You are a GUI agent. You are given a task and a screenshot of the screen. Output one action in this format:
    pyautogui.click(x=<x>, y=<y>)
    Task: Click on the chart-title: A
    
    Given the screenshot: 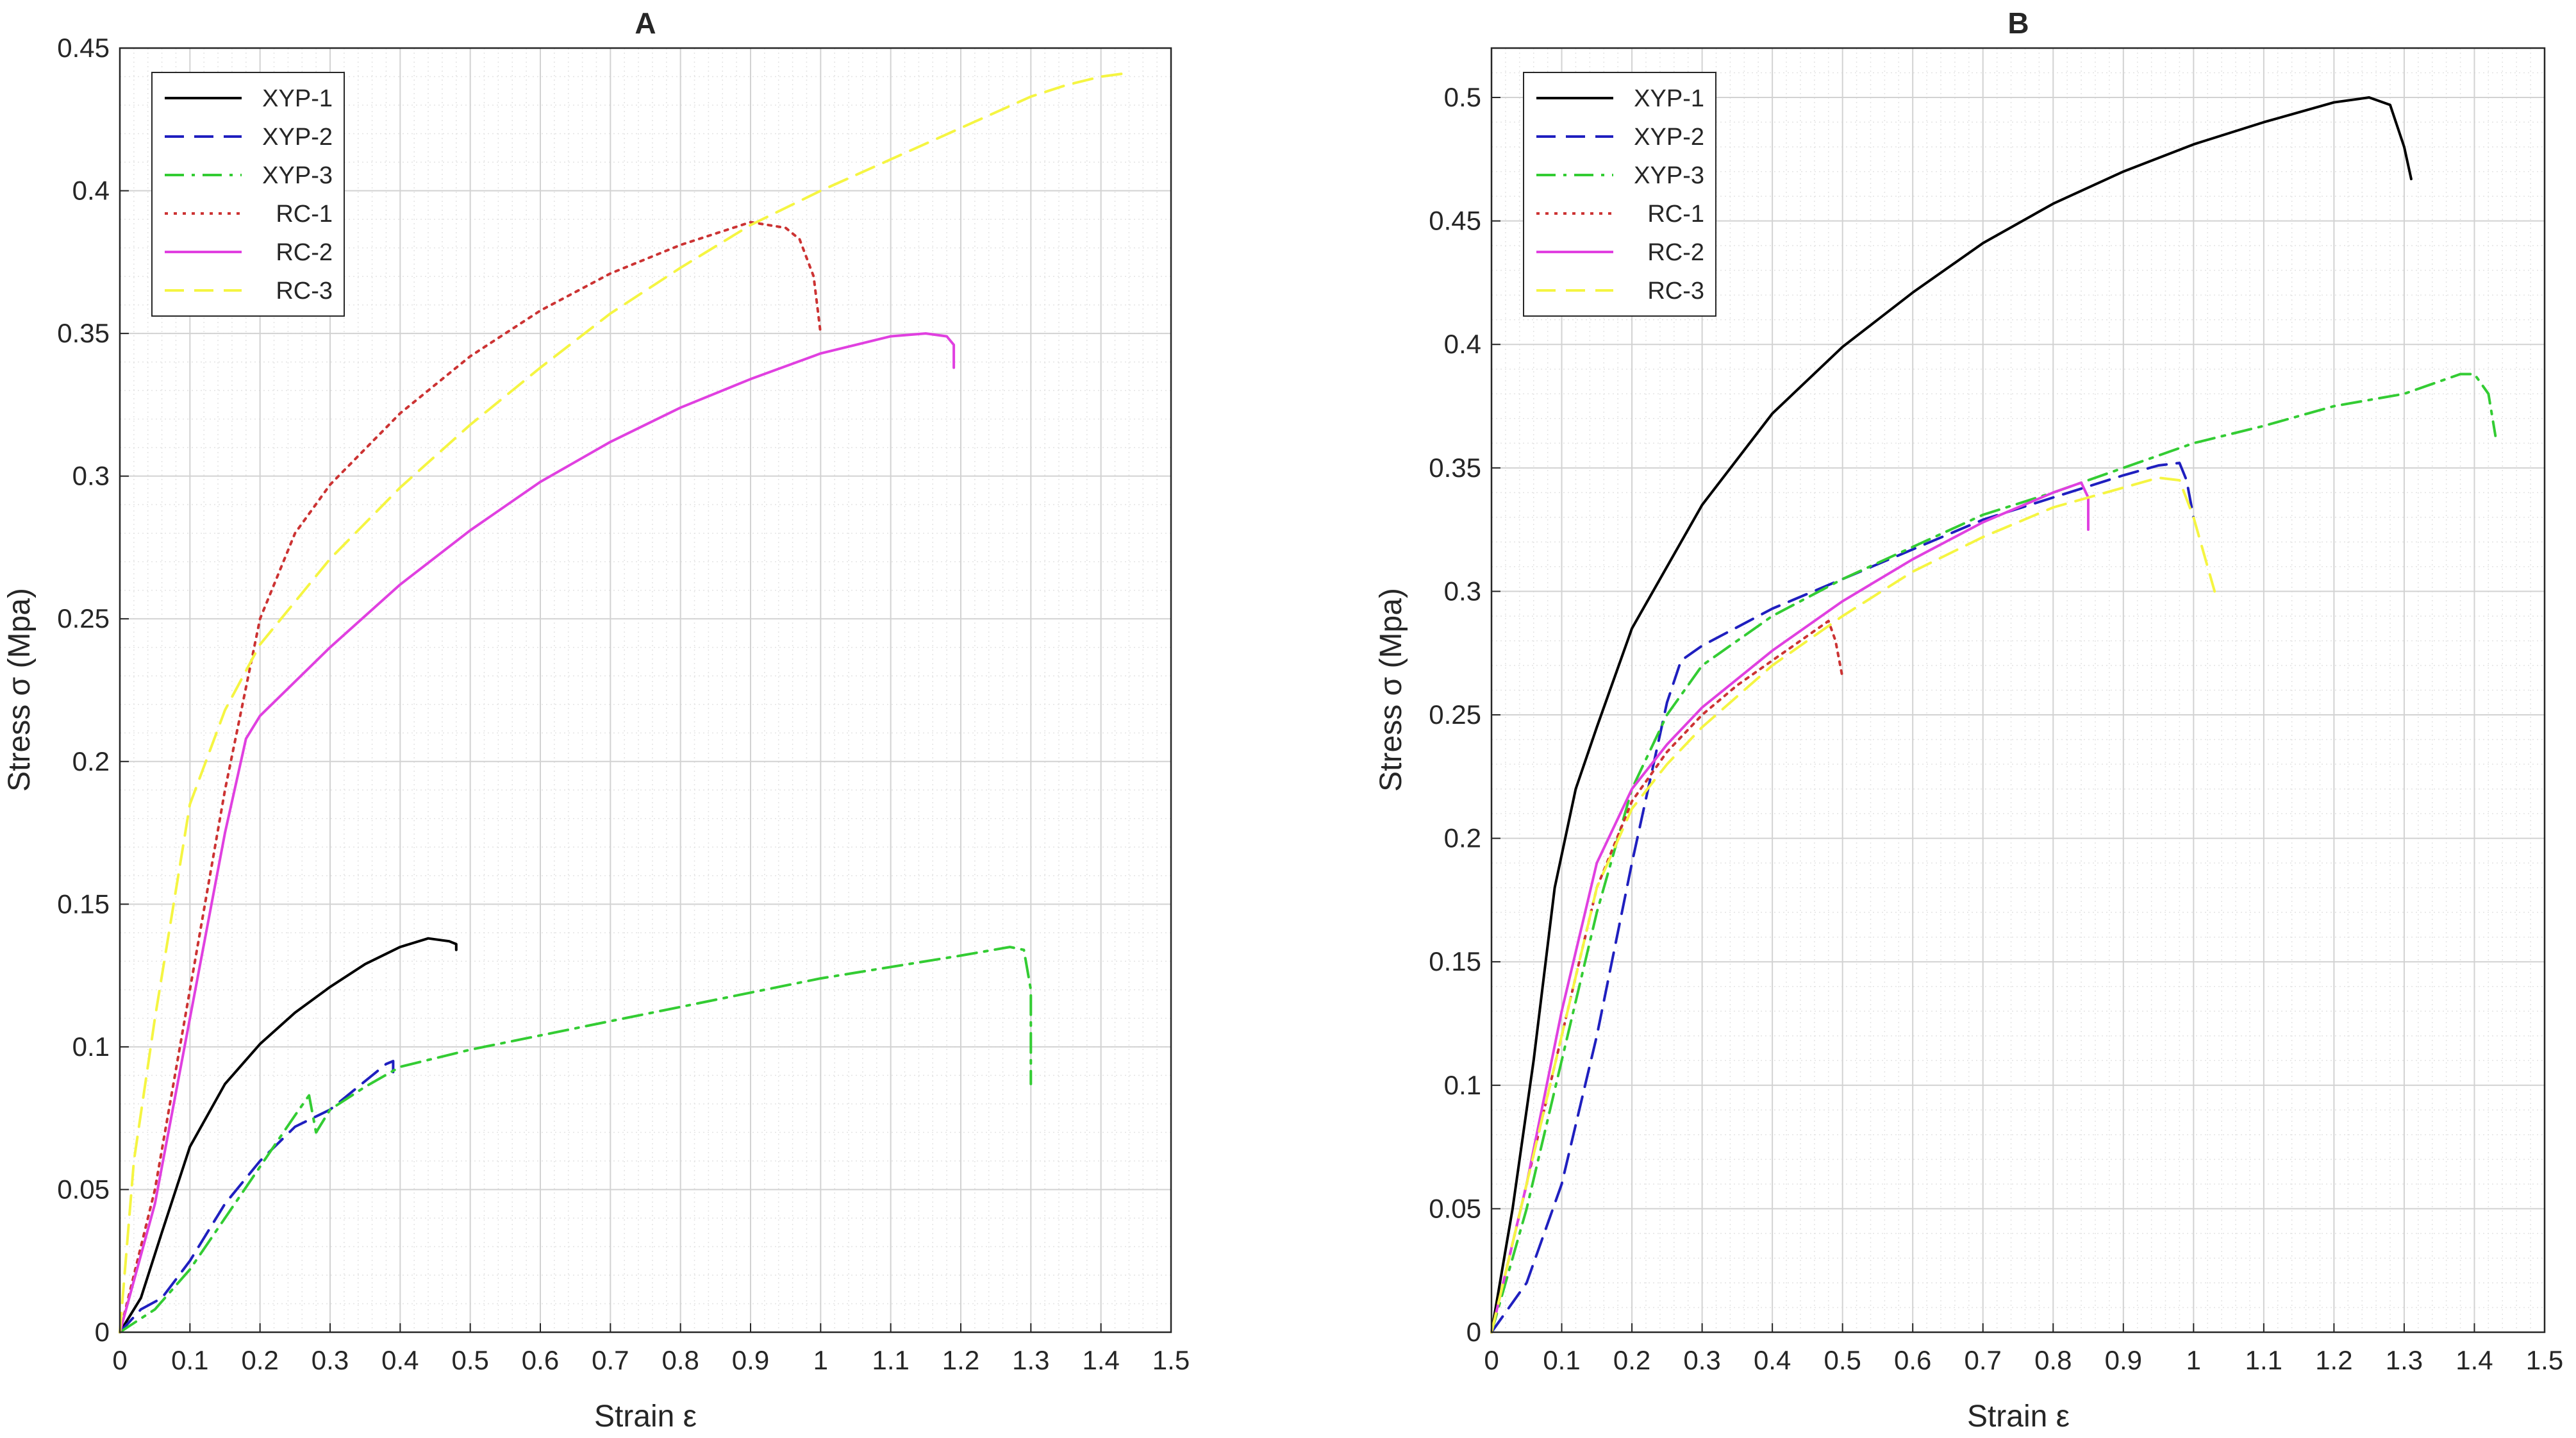 What is the action you would take?
    pyautogui.click(x=646, y=23)
    